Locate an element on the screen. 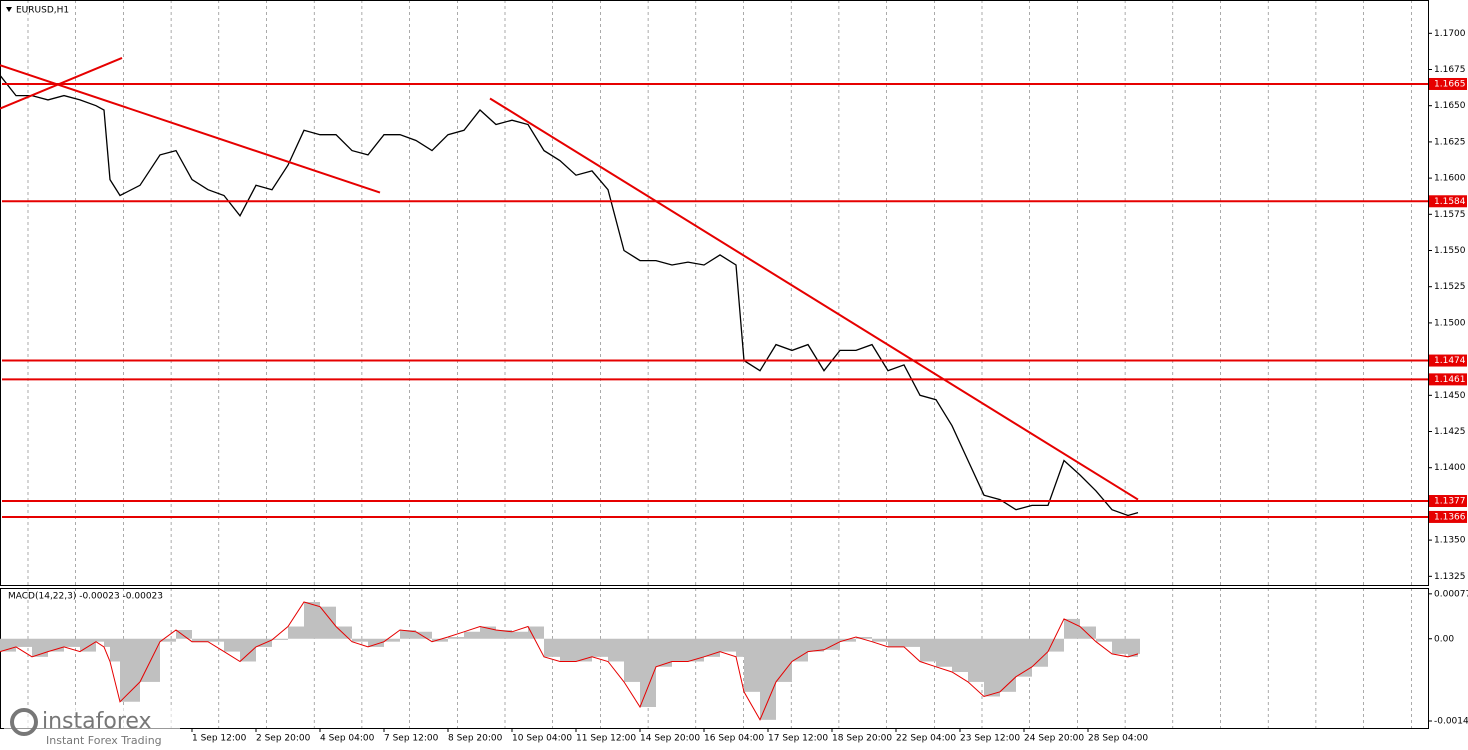 The image size is (1468, 750). y-tick-label: 0.00 is located at coordinates (1444, 639).